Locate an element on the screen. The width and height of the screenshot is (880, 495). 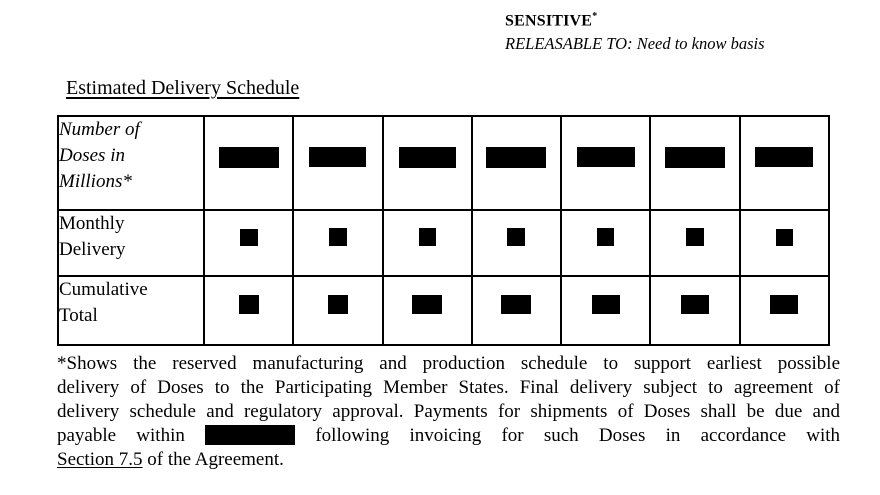
footnote-text-before-redaction: payable within is located at coordinates (121, 435).